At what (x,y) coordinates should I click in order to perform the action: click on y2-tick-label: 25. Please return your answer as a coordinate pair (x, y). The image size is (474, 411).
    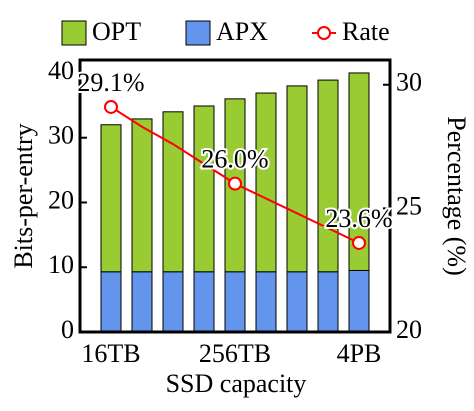
    Looking at the image, I should click on (409, 205).